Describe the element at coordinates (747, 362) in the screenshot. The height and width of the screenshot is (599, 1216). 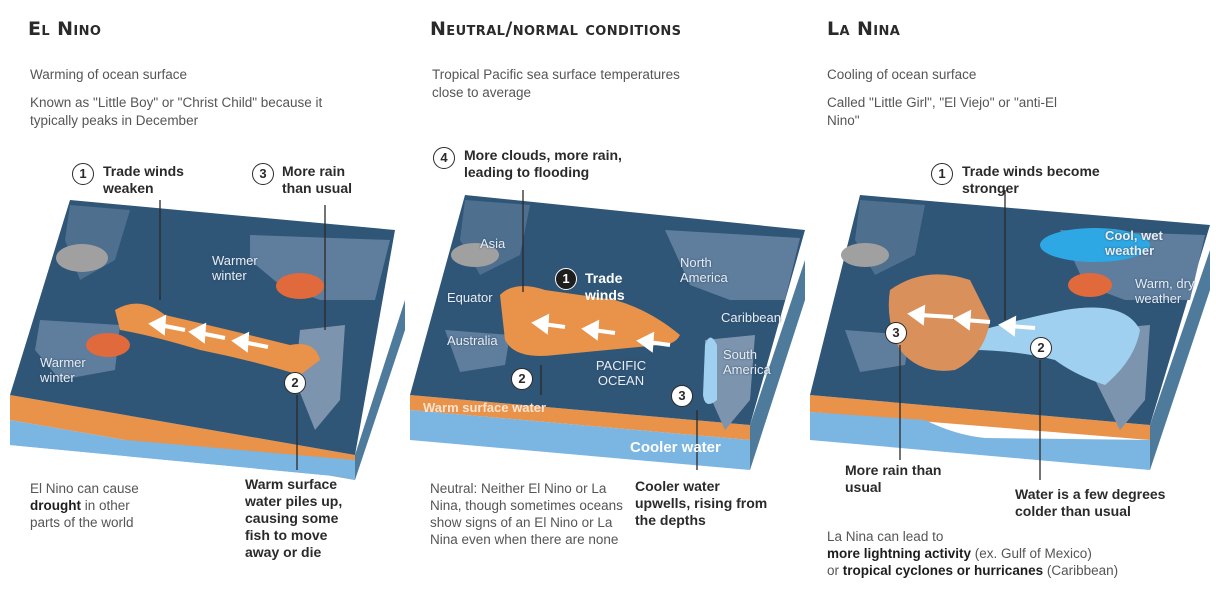
I see `map-label-south-america: South America` at that location.